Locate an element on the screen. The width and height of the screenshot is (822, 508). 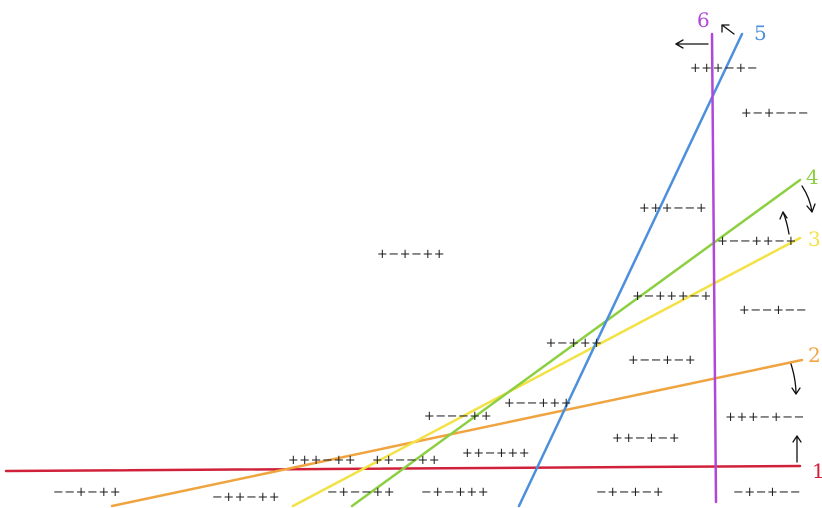
line-label-3: 3 is located at coordinates (814, 239).